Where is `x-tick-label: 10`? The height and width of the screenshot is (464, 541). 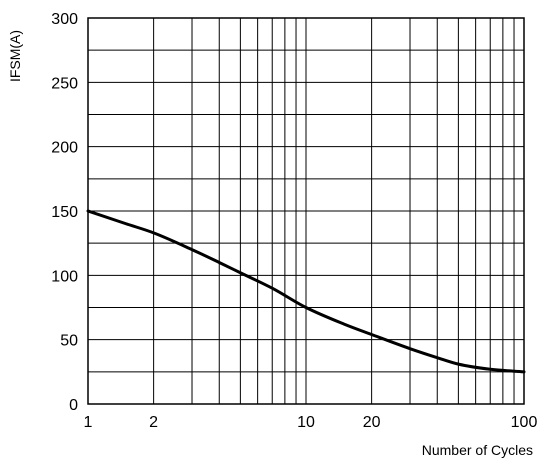 x-tick-label: 10 is located at coordinates (306, 422).